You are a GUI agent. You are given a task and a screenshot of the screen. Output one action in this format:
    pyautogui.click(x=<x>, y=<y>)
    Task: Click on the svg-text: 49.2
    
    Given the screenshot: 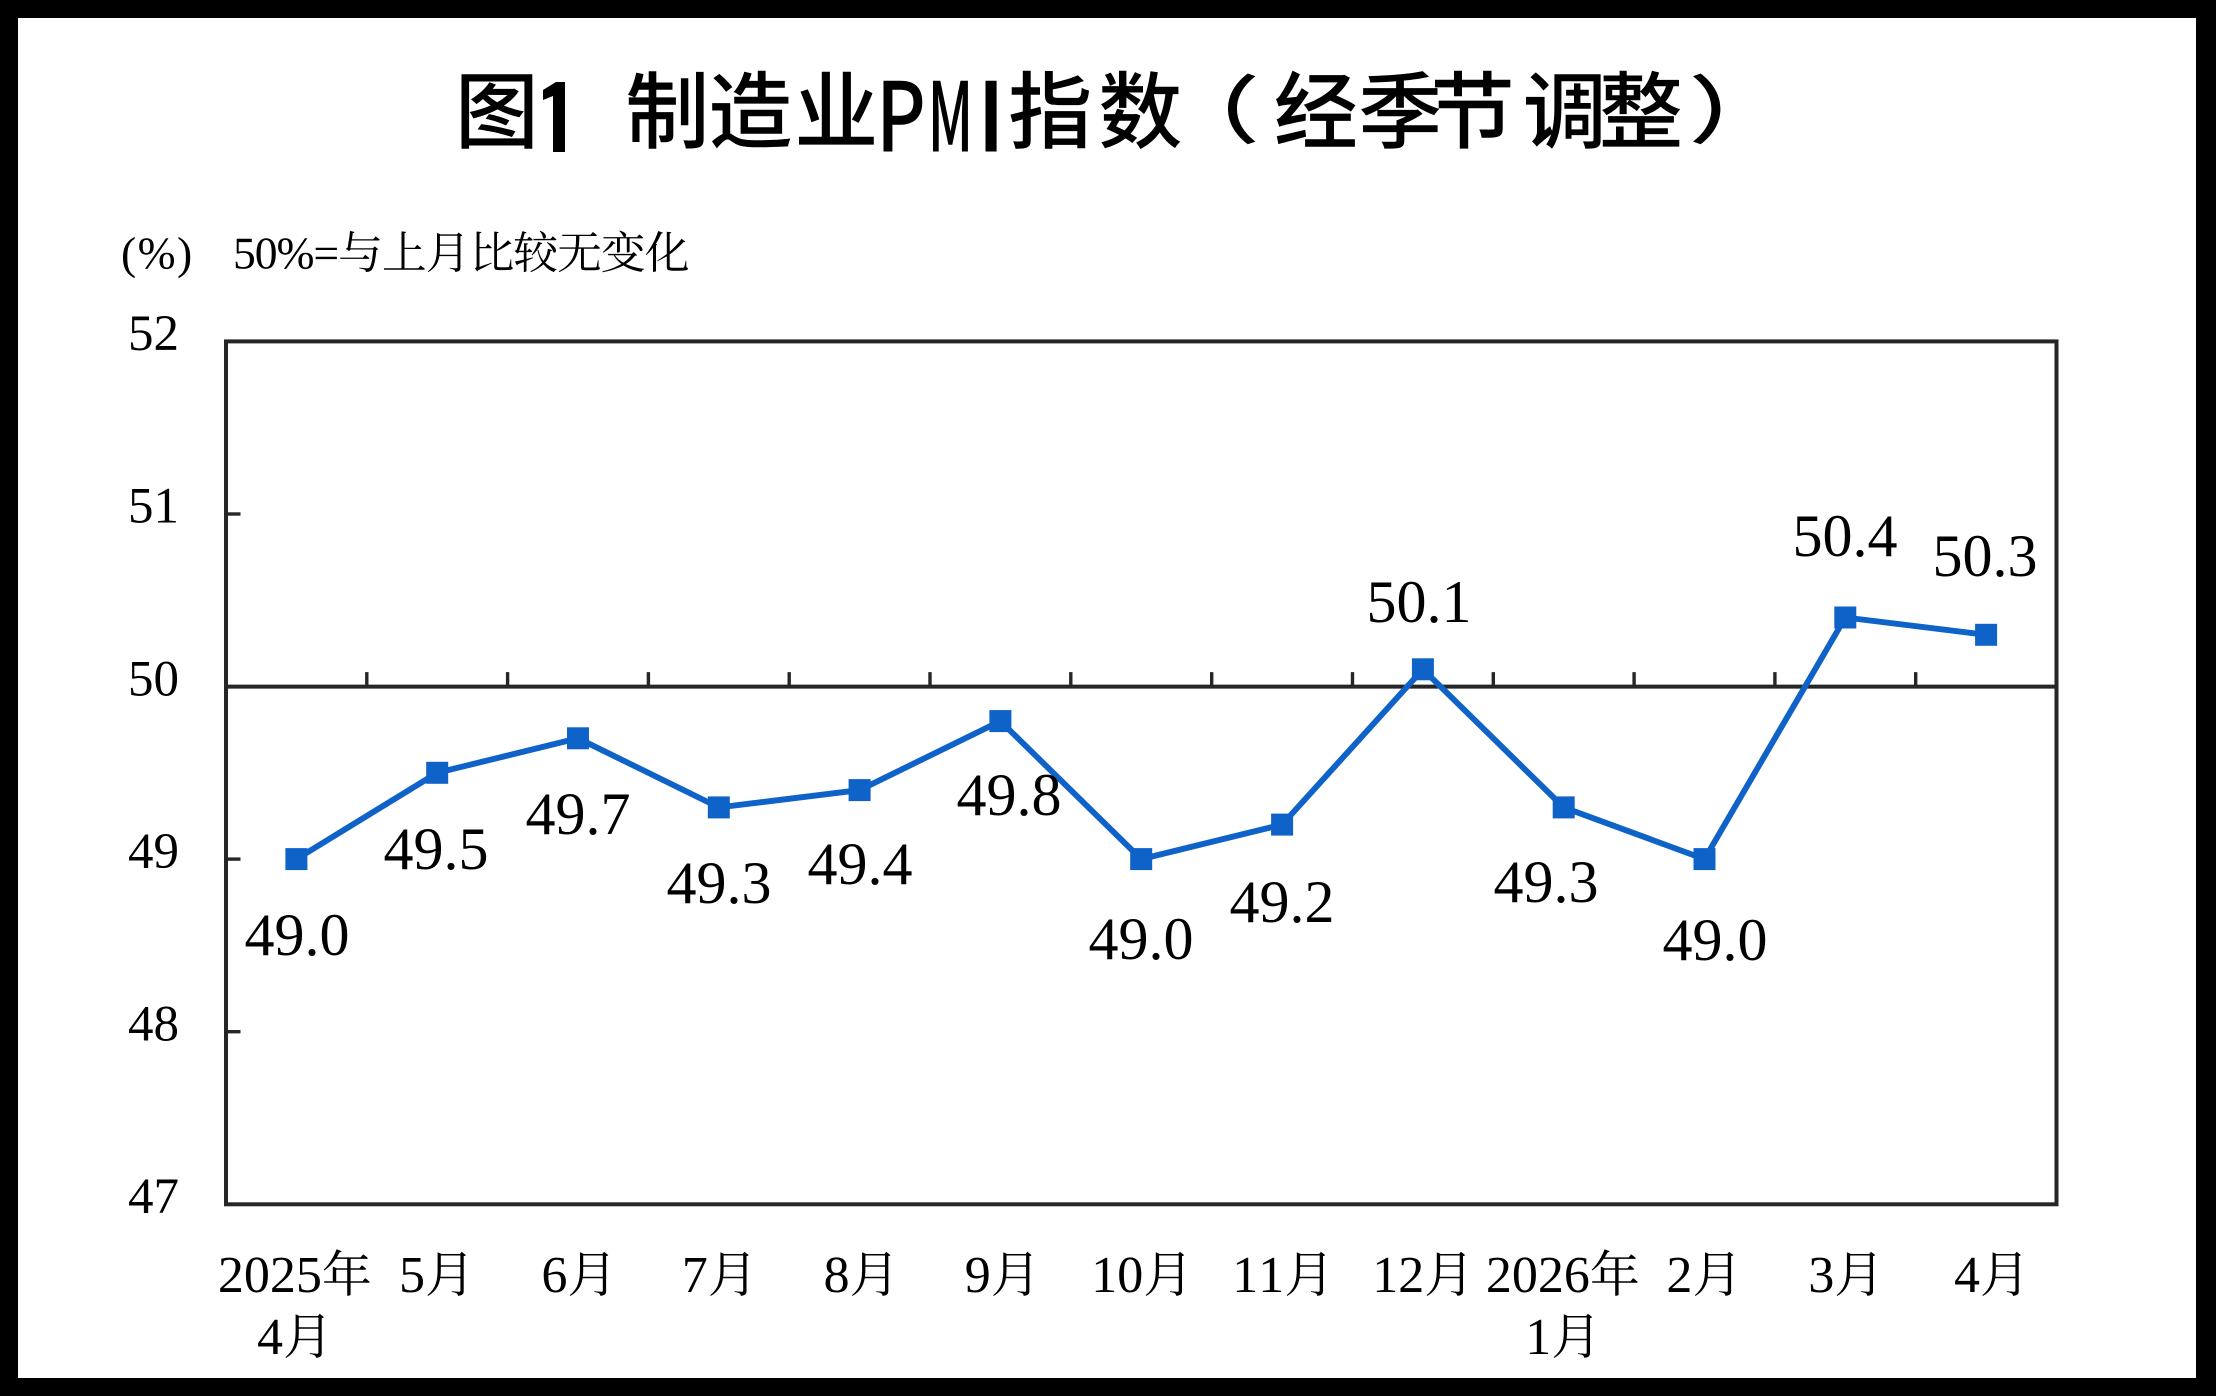 What is the action you would take?
    pyautogui.click(x=1282, y=902)
    